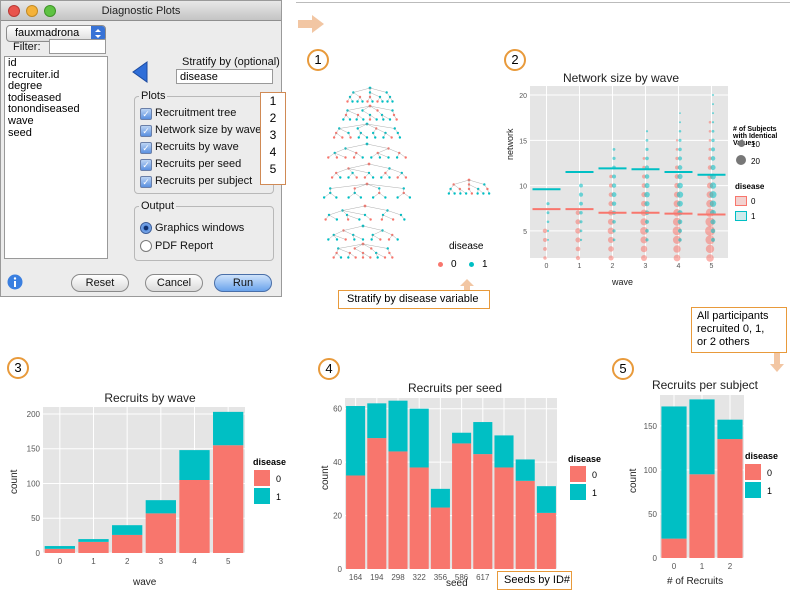  Describe the element at coordinates (15, 284) in the screenshot. I see `info-icon` at that location.